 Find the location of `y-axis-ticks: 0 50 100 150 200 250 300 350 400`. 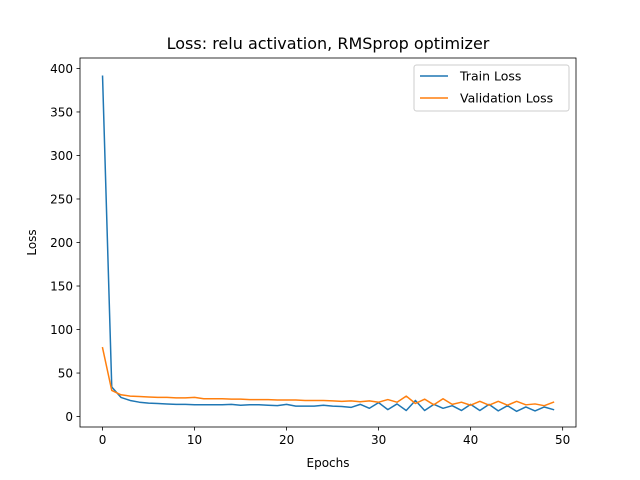

y-axis-ticks: 0 50 100 150 200 250 300 350 400 is located at coordinates (65, 243).